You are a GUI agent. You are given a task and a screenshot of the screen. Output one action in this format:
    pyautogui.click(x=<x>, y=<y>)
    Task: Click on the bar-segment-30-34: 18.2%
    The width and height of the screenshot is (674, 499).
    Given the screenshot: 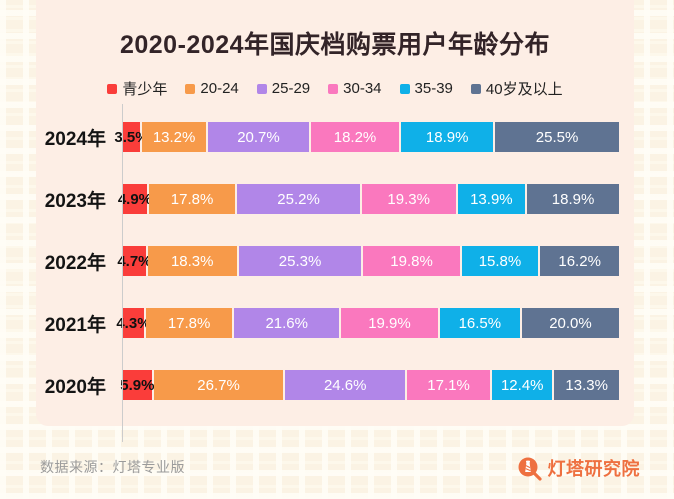 What is the action you would take?
    pyautogui.click(x=355, y=137)
    